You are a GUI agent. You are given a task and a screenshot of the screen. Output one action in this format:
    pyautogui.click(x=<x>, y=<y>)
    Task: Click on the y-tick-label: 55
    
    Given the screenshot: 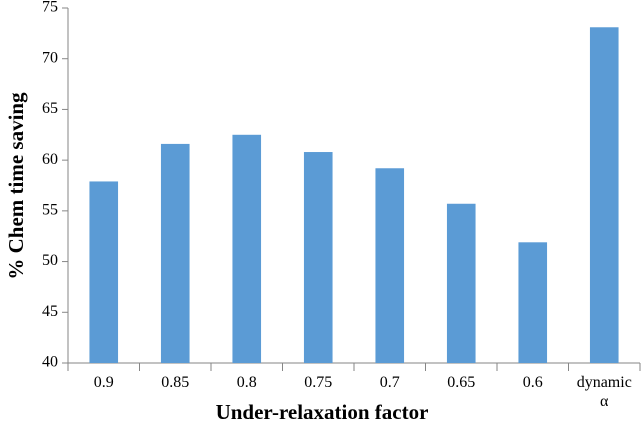 What is the action you would take?
    pyautogui.click(x=50, y=210)
    